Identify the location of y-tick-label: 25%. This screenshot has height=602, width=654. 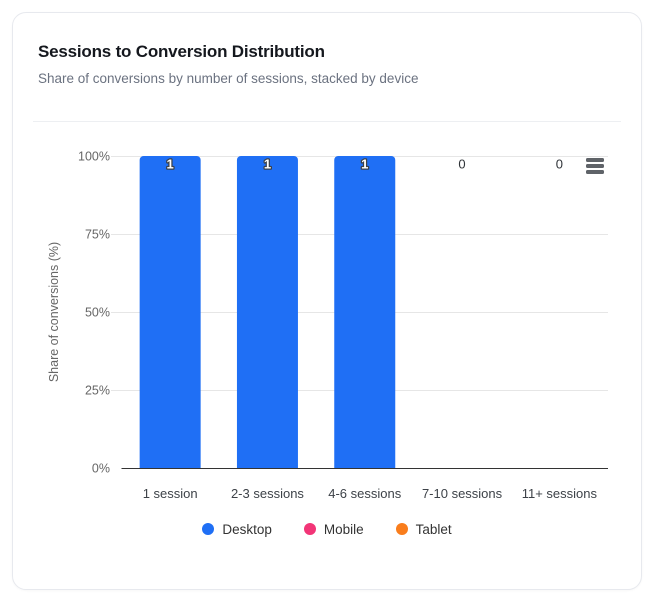
(97, 391).